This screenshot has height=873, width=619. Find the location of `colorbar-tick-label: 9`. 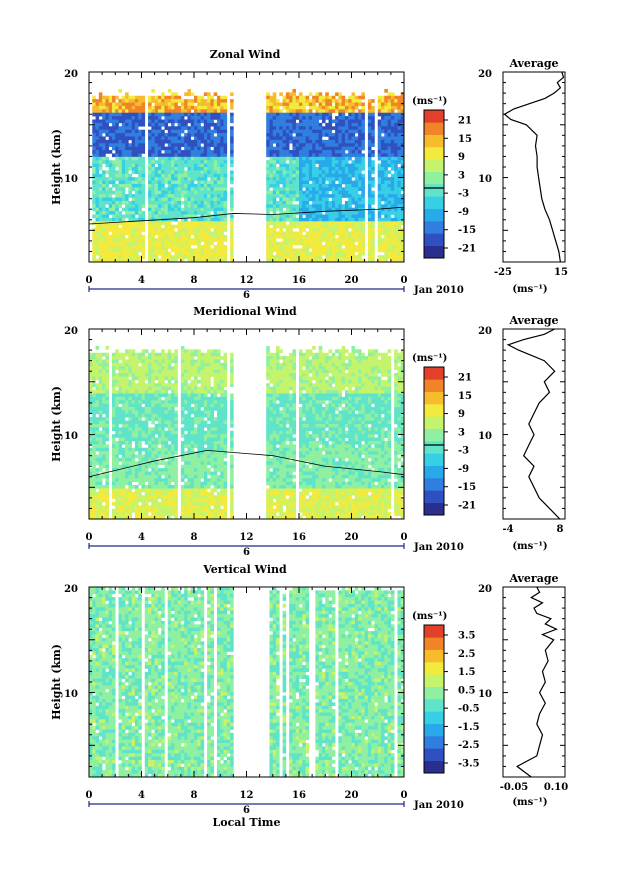

colorbar-tick-label: 9 is located at coordinates (461, 157).